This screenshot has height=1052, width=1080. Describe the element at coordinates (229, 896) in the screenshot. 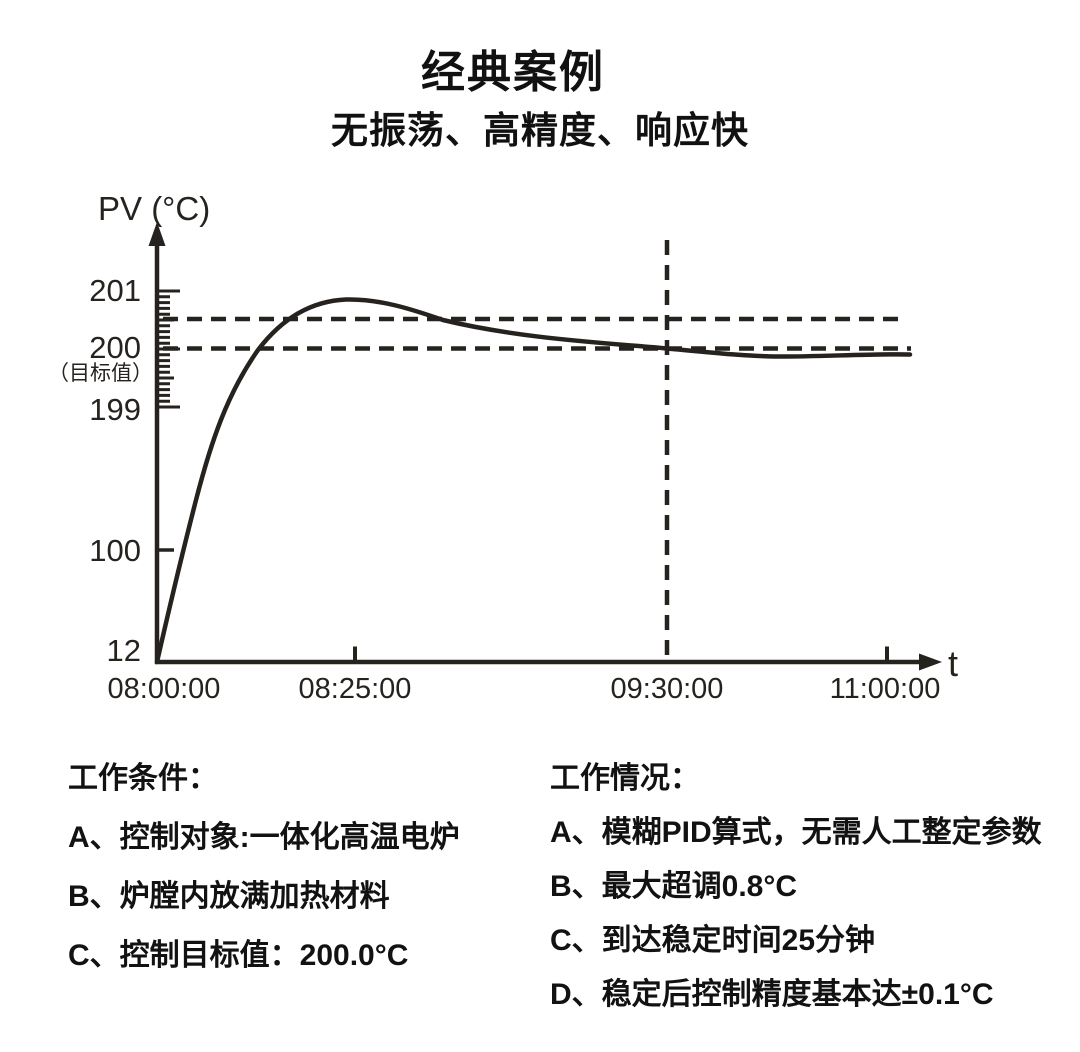

I see `working-condition-item-b: B、炉膛内放满加热材料` at that location.